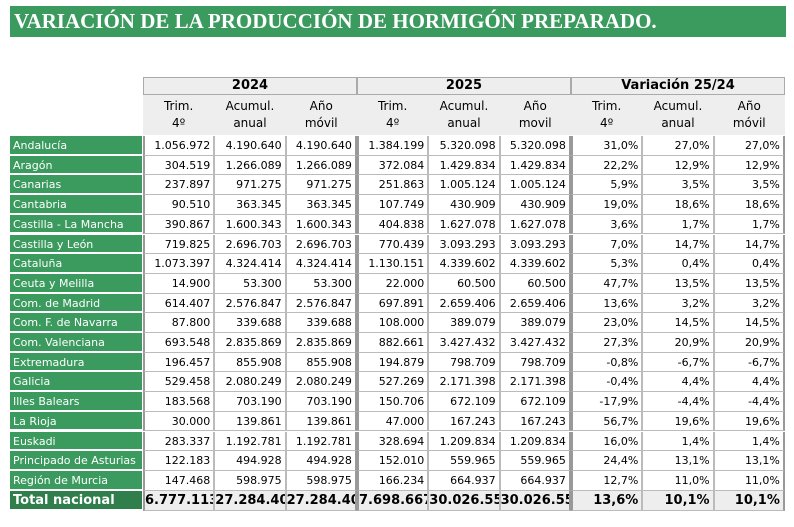  I want to click on cell: 14.900, so click(179, 283).